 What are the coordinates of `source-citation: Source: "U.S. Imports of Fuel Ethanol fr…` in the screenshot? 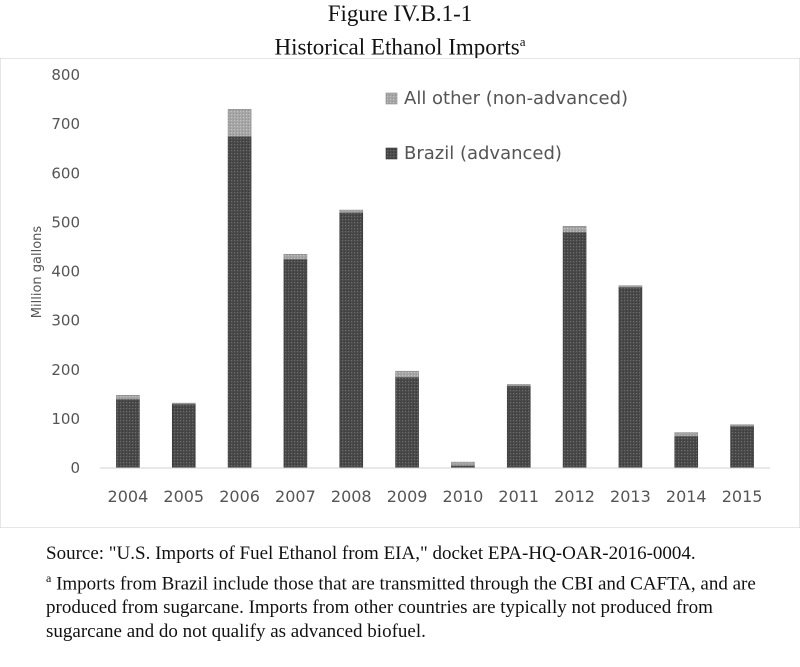 It's located at (371, 553).